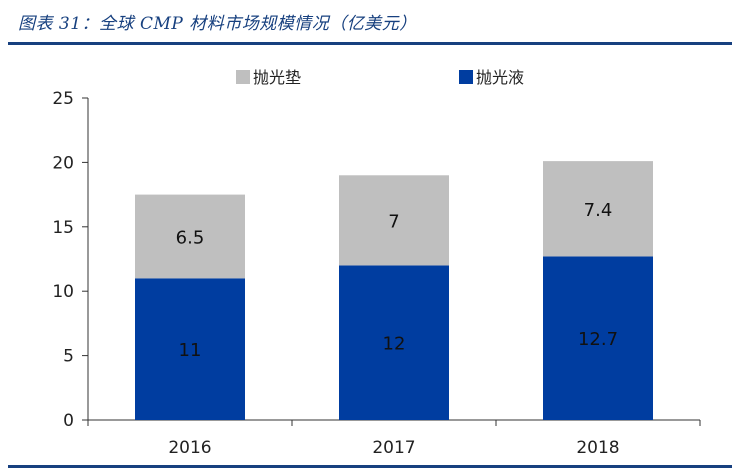 Image resolution: width=740 pixels, height=475 pixels. I want to click on data-label: 12.7, so click(598, 339).